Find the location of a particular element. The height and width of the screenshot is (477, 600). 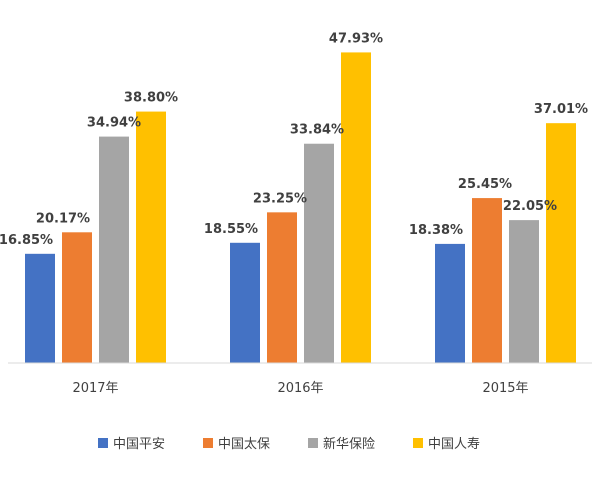

legend-swatch-中国人寿 is located at coordinates (418, 443).